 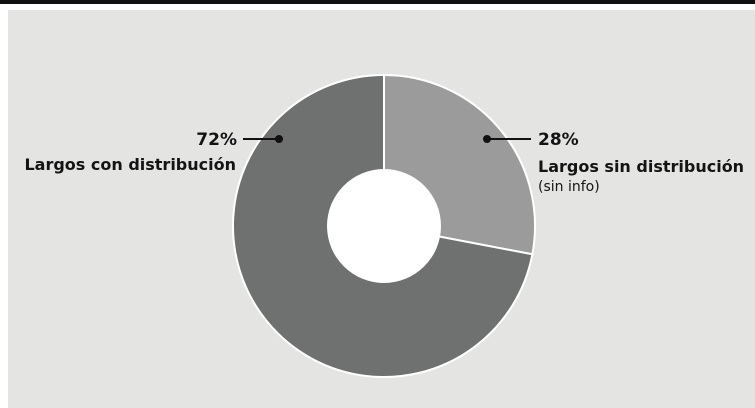 What do you see at coordinates (384, 226) in the screenshot?
I see `donut-hole` at bounding box center [384, 226].